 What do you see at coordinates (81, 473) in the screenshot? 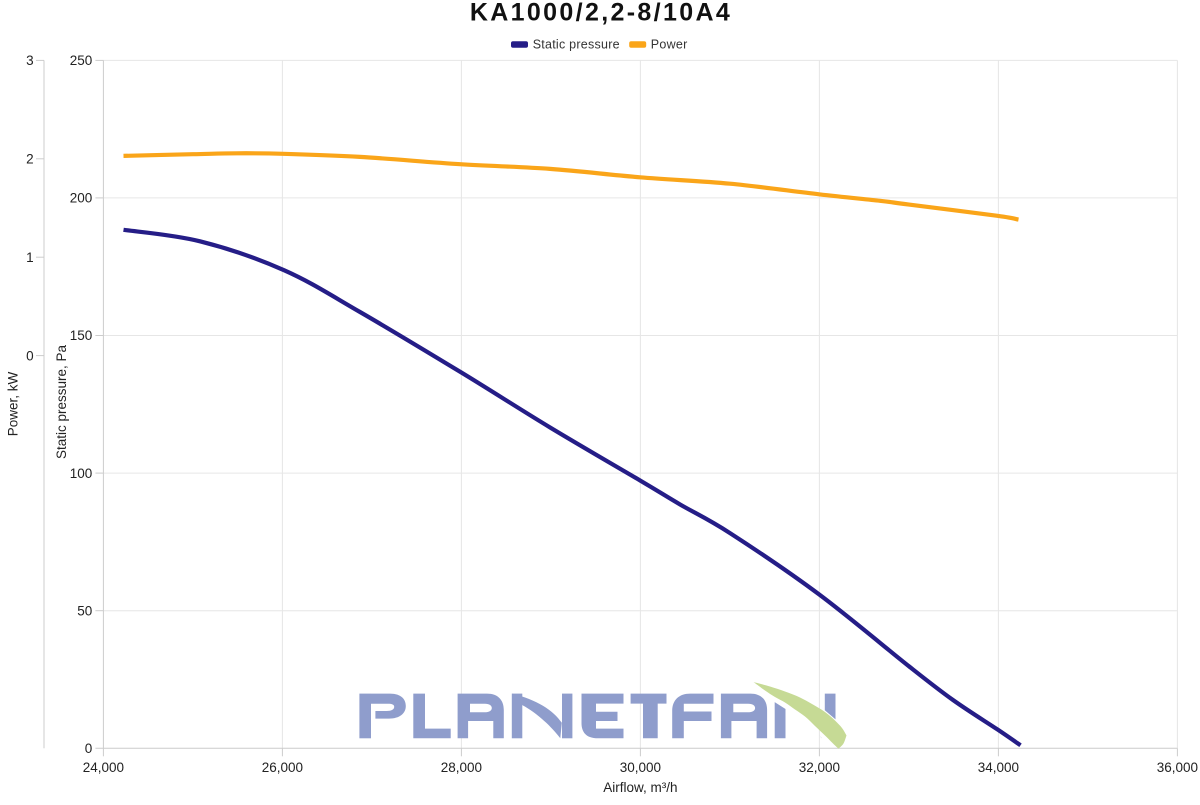
I see `svg-text: 100` at bounding box center [81, 473].